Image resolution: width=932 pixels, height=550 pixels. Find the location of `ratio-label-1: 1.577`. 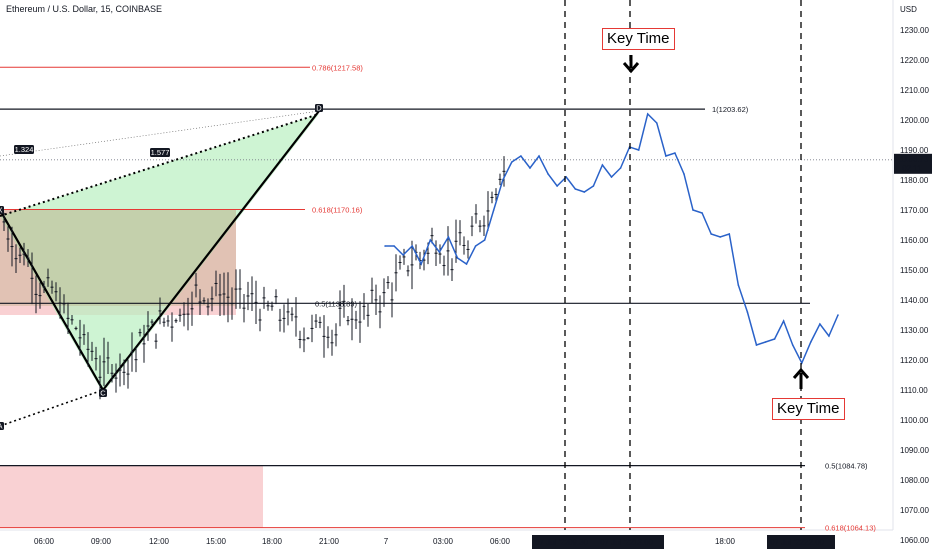

ratio-label-1: 1.577 is located at coordinates (160, 152).